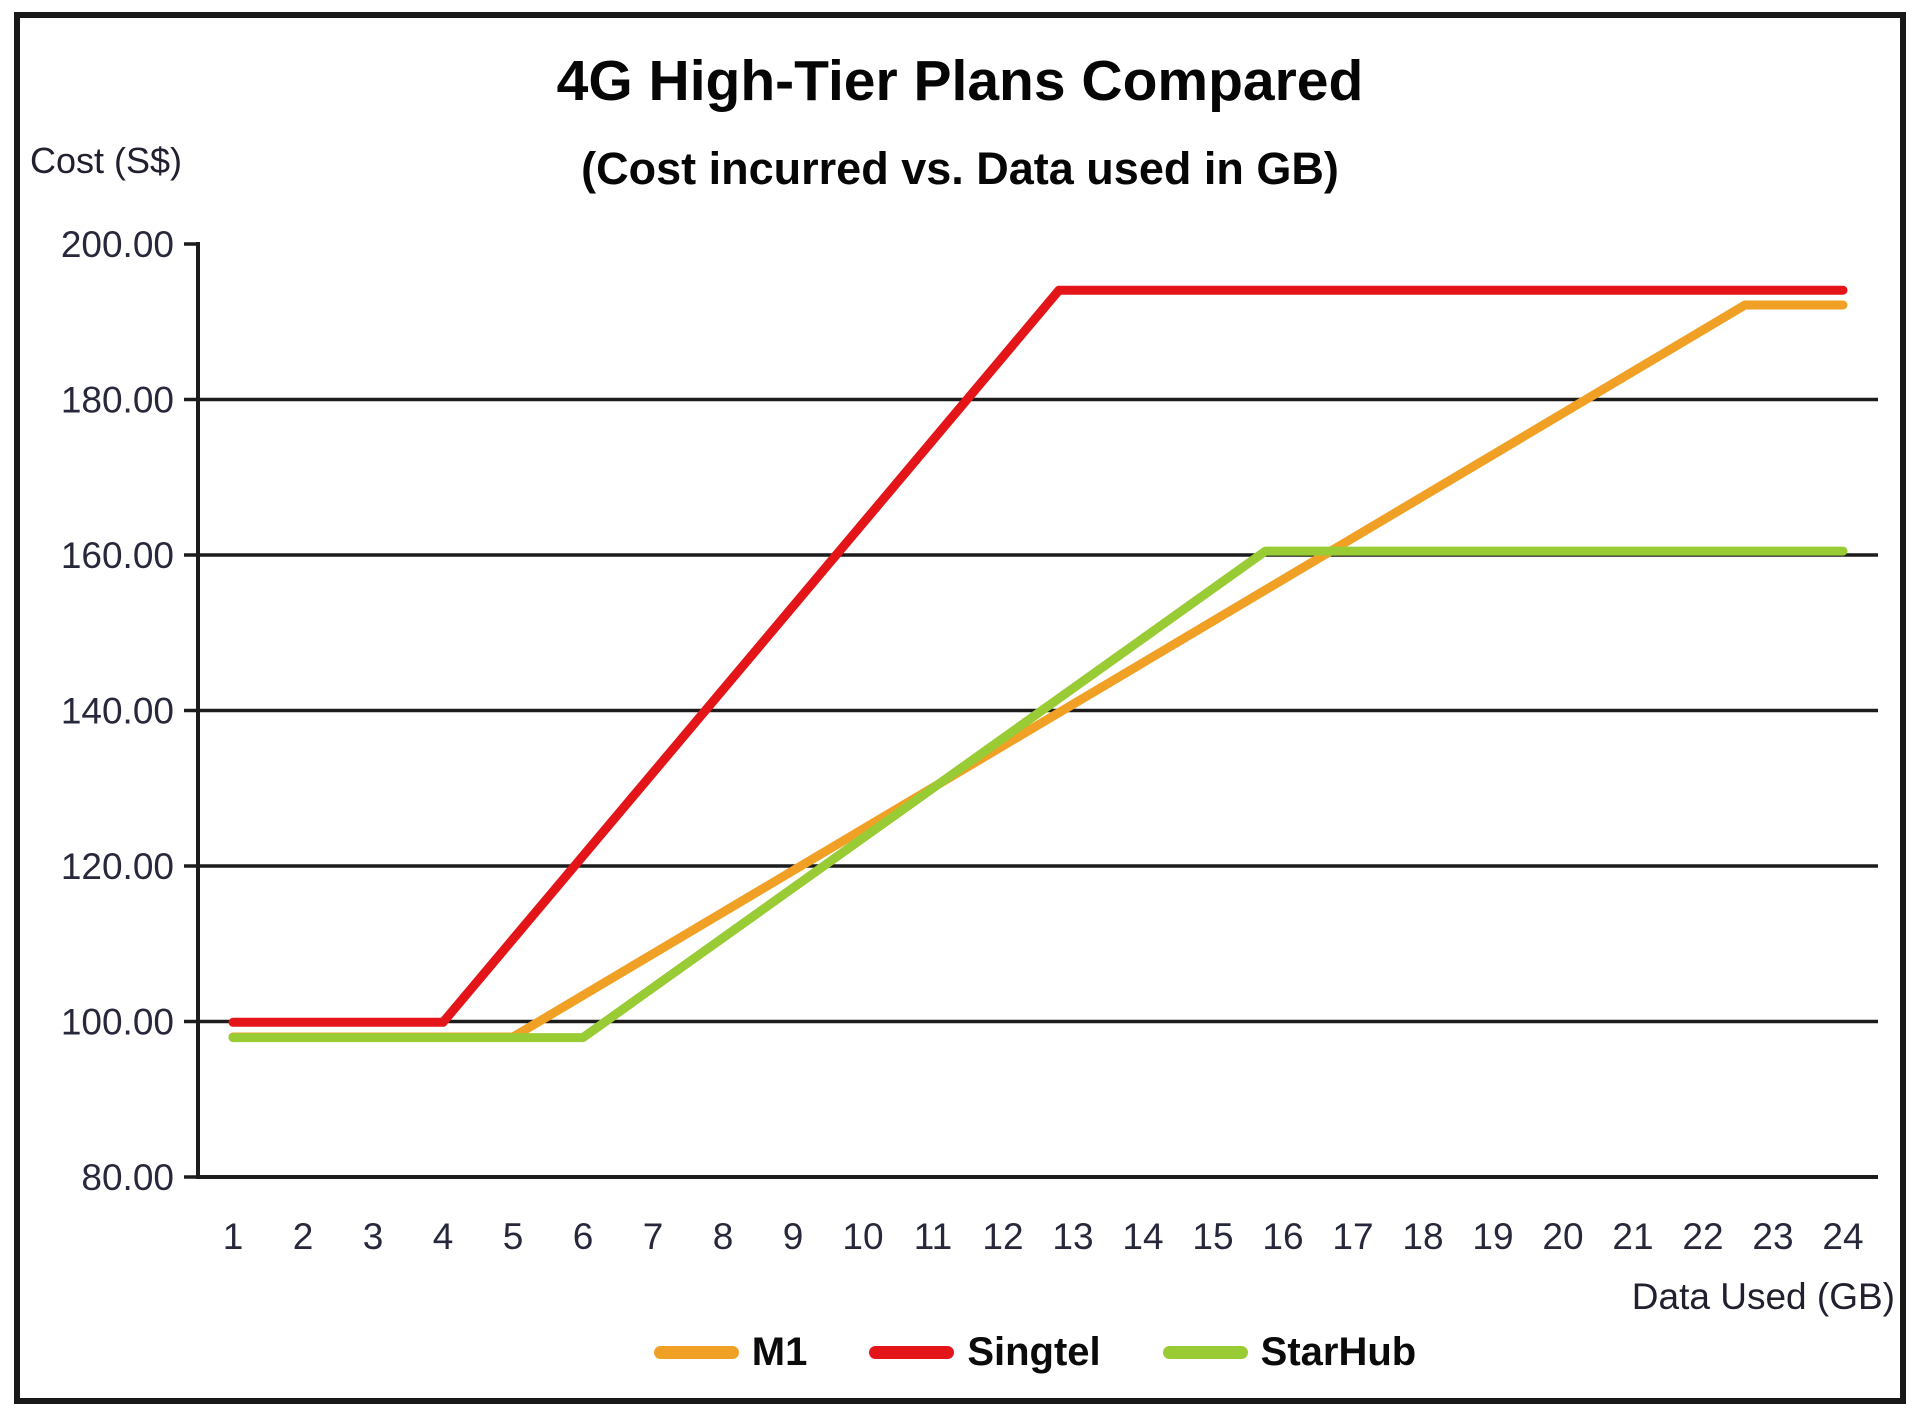 The width and height of the screenshot is (1920, 1416). Describe the element at coordinates (106, 160) in the screenshot. I see `y-axis-title: Cost (S$)` at that location.